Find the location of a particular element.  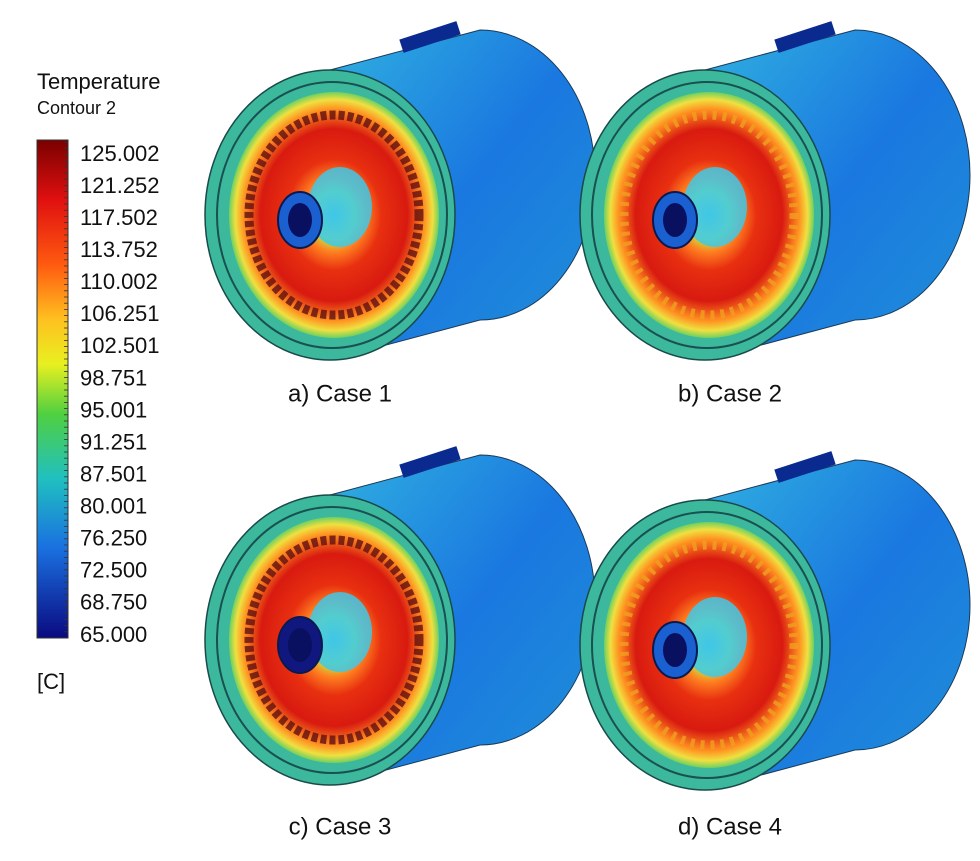

legend-tick-label: 95.001 is located at coordinates (113, 409).